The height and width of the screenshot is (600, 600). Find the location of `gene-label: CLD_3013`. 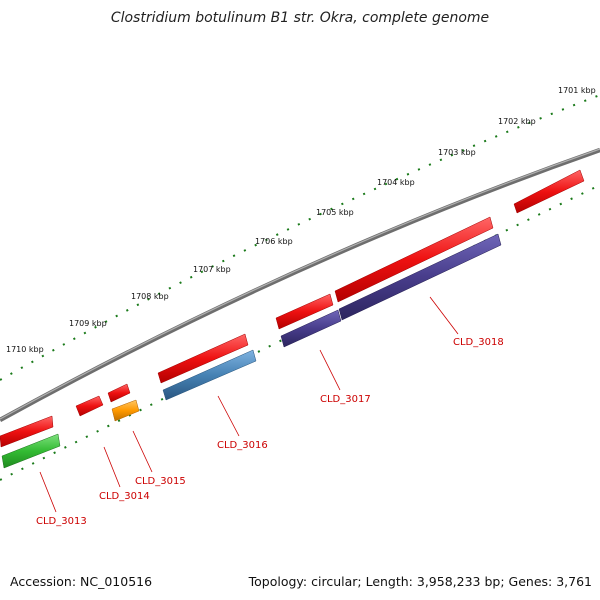

gene-label: CLD_3013 is located at coordinates (61, 521).